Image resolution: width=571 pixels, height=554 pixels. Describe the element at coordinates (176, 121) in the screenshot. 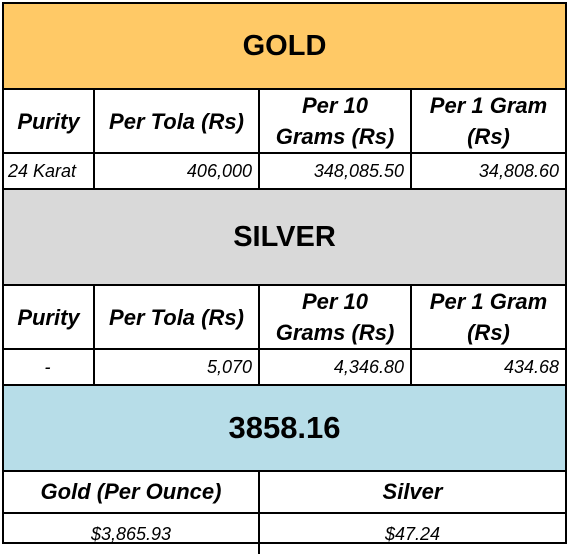

I see `gold-header-per-tola: Per Tola (Rs)` at that location.